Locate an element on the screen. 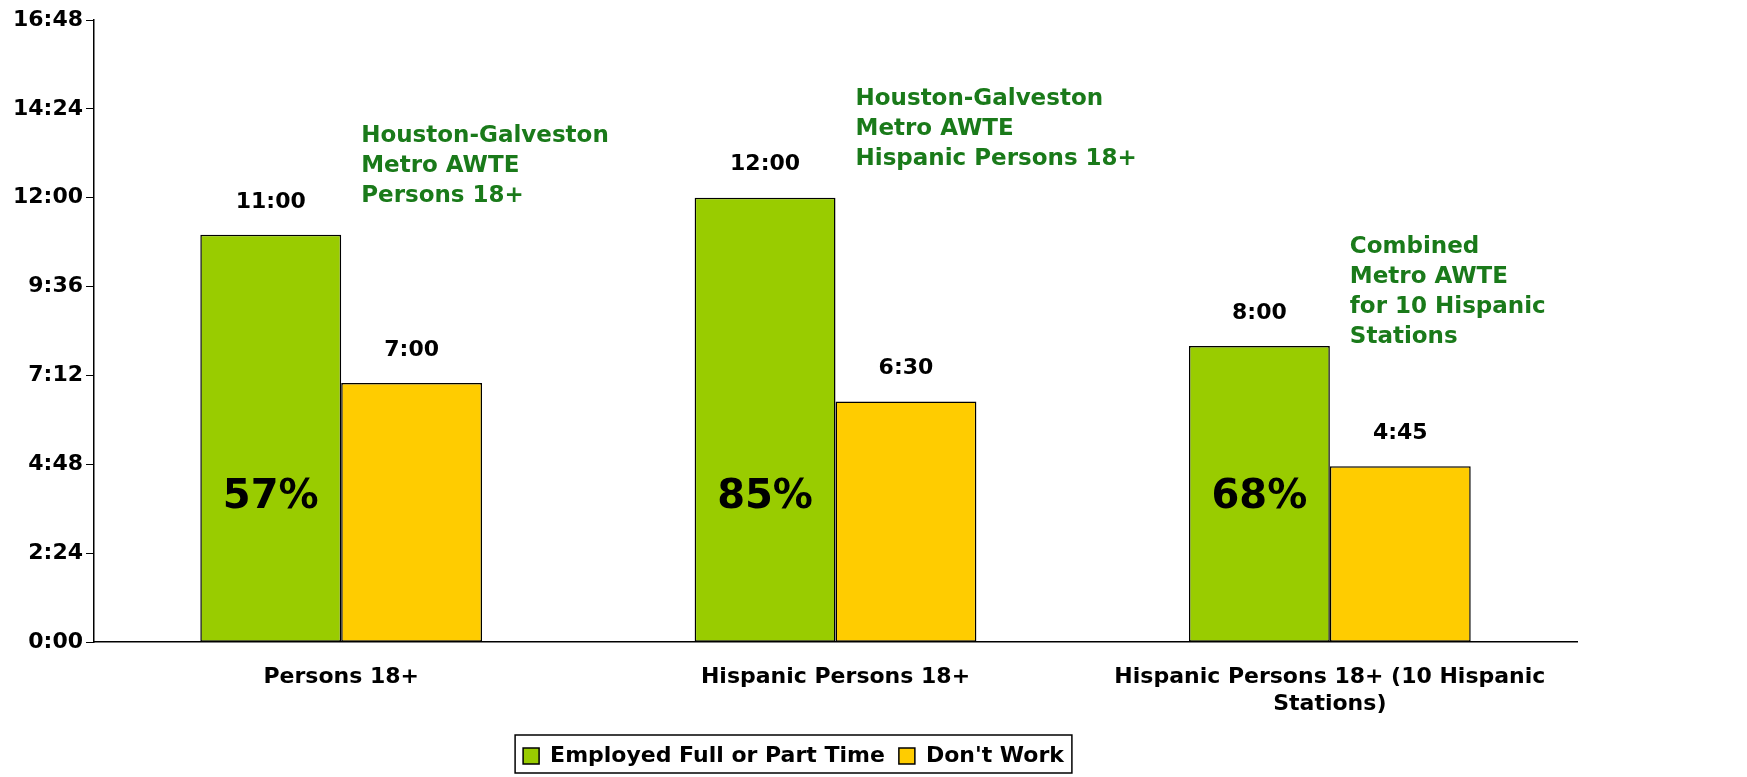 Image resolution: width=1747 pixels, height=777 pixels. annotation: 68% is located at coordinates (1259, 494).